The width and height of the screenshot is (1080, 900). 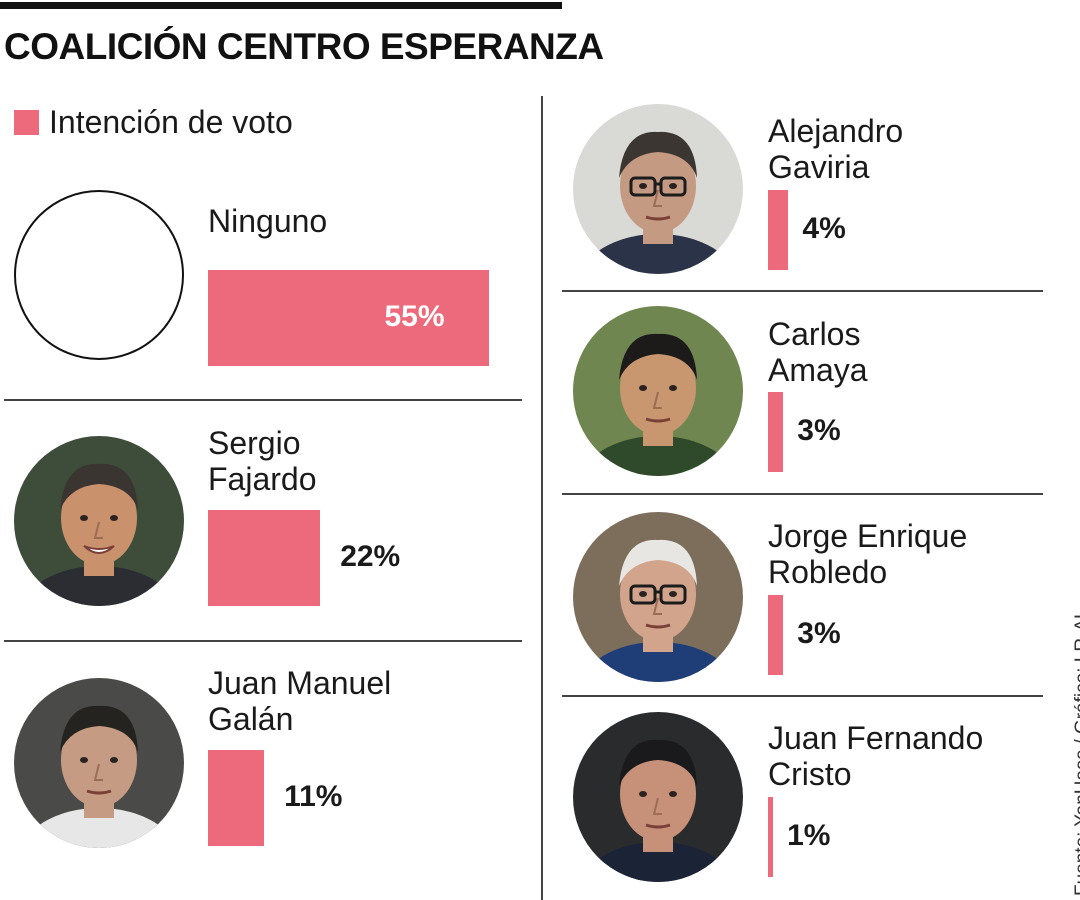 I want to click on candidate-name-line: Jorge Enrique, so click(x=868, y=536).